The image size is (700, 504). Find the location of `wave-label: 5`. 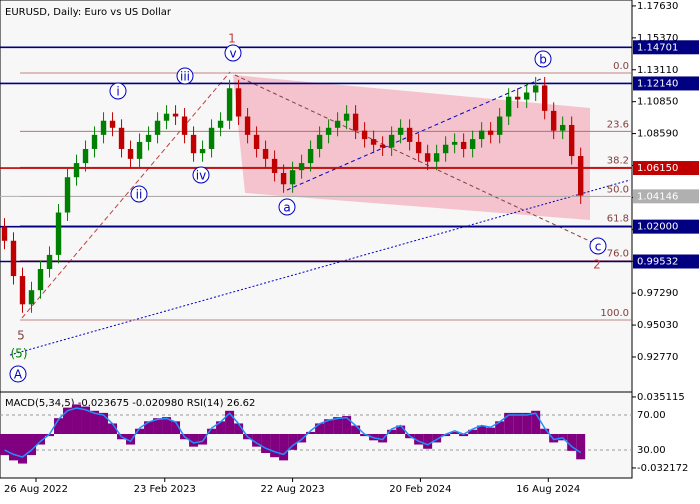

wave-label: 5 is located at coordinates (21, 336).